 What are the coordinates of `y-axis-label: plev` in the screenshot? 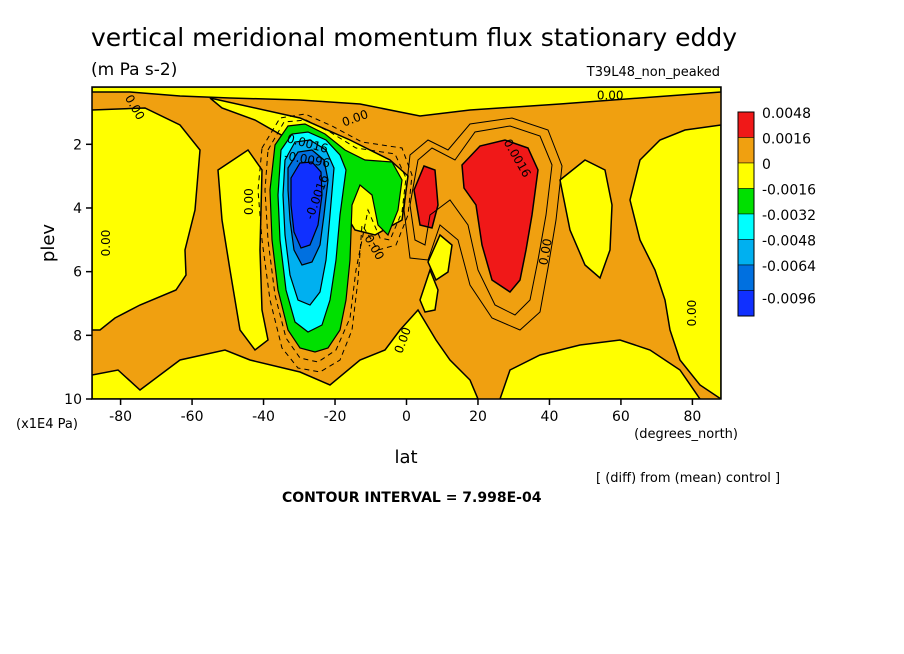 It's located at (48, 243).